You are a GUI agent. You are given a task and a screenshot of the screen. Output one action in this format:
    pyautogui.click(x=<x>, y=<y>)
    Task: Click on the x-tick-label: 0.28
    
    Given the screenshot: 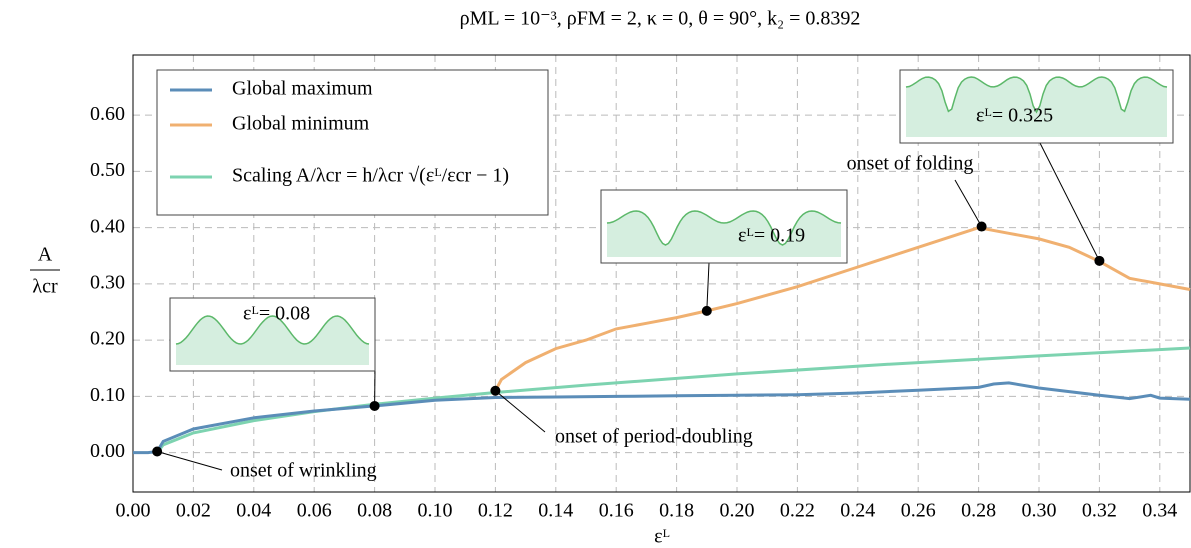 What is the action you would take?
    pyautogui.click(x=978, y=511)
    